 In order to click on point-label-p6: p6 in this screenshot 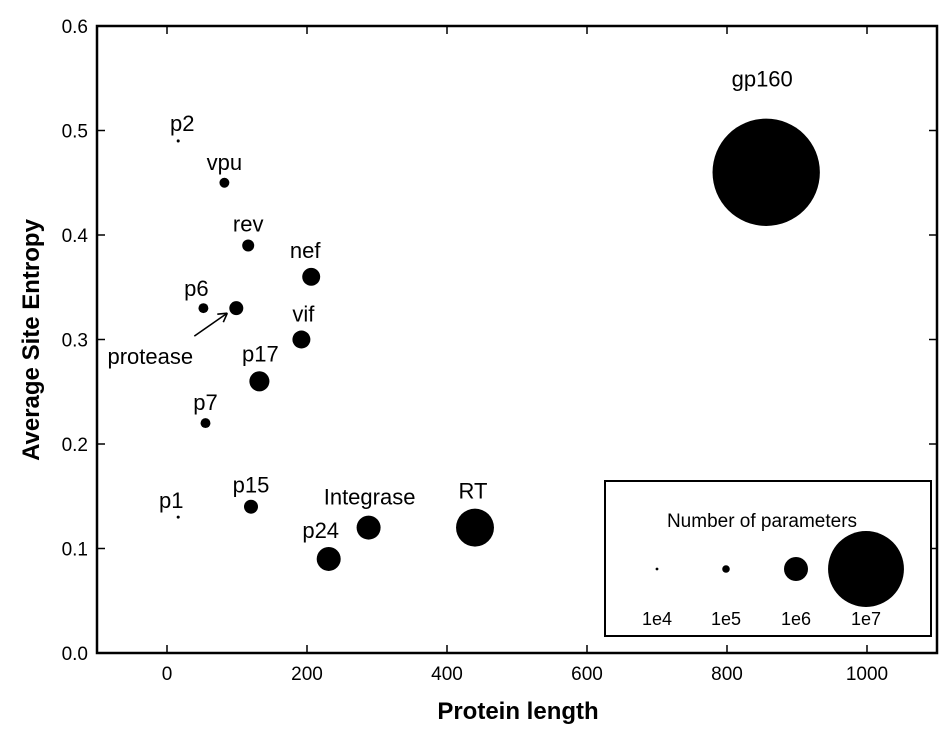, I will do `click(196, 288)`.